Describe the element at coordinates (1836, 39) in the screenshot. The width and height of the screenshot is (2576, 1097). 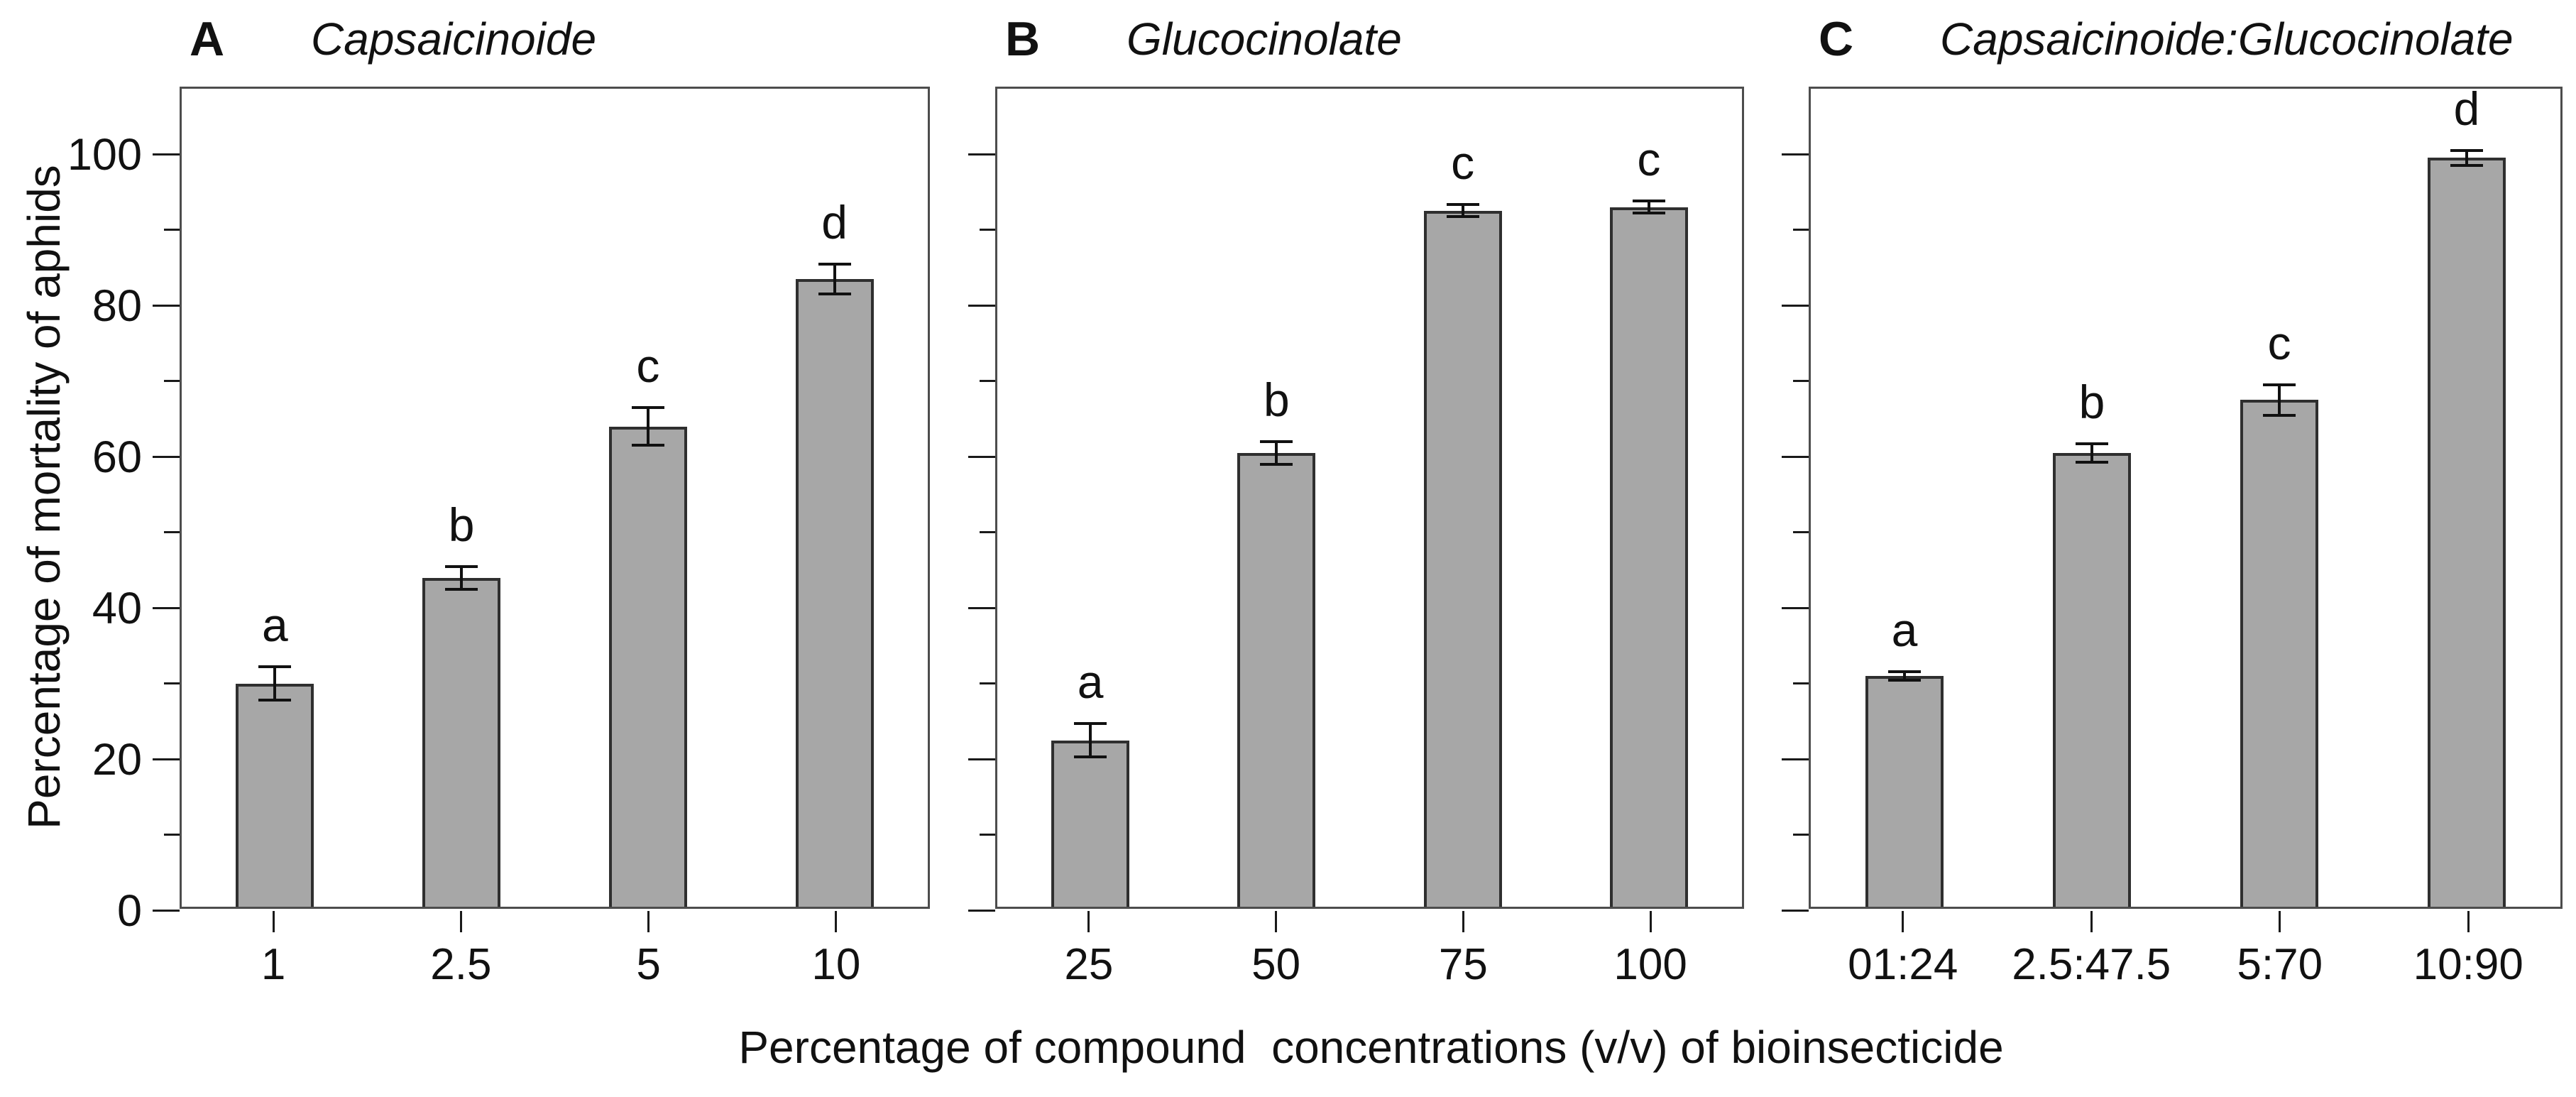
I see `panel-C-letter: C` at that location.